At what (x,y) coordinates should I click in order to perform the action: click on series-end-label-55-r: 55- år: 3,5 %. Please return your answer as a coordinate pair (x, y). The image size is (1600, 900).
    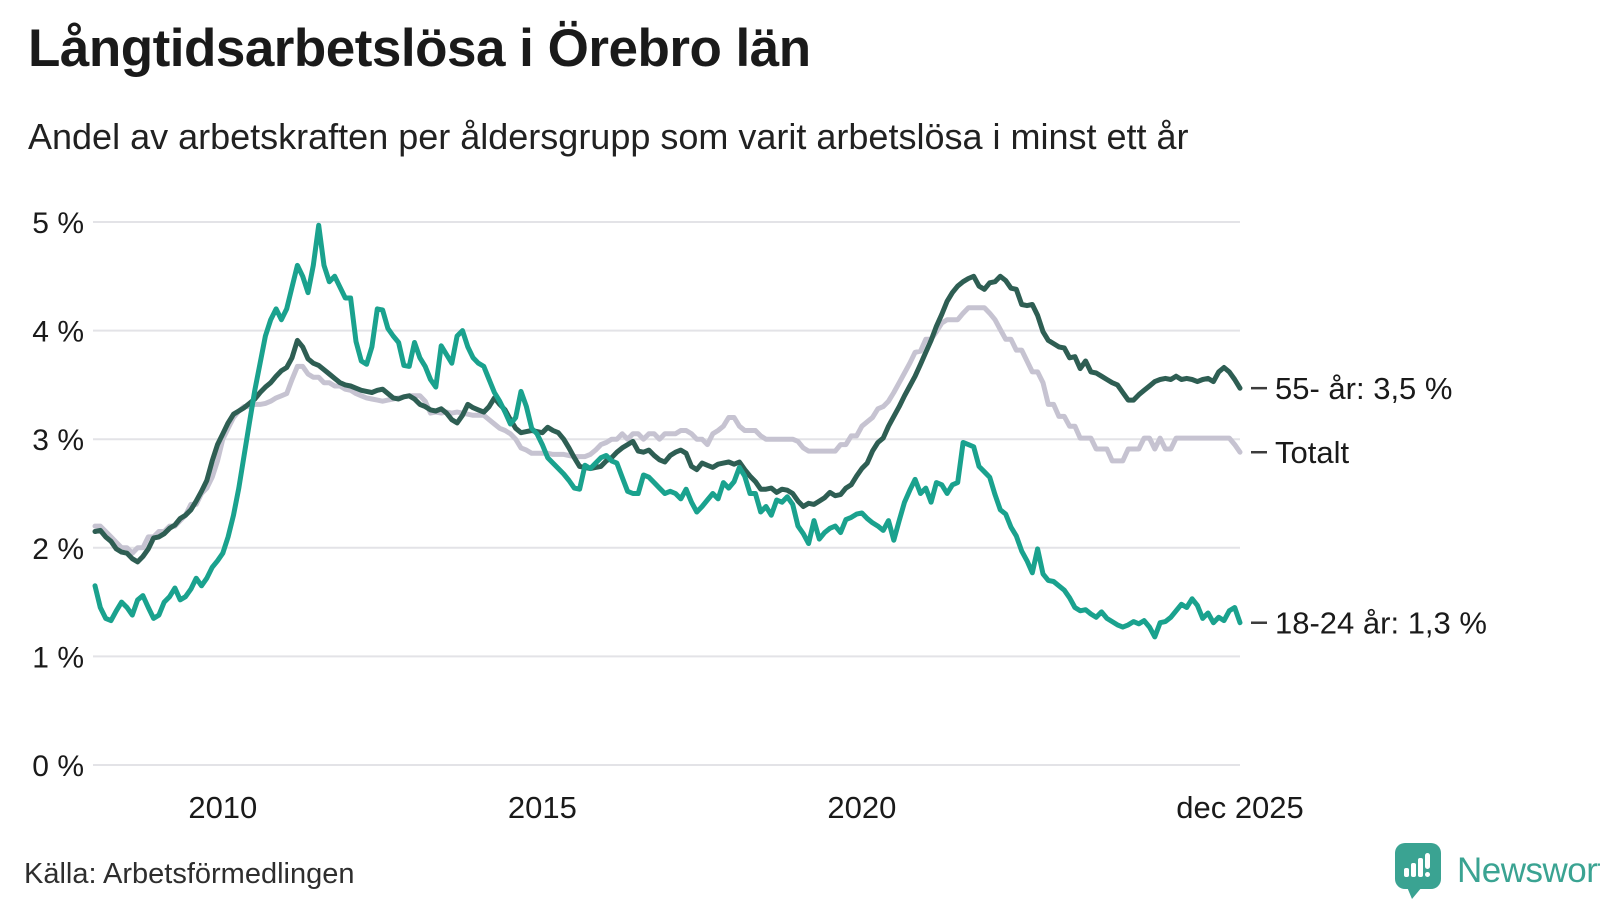
    Looking at the image, I should click on (1363, 388).